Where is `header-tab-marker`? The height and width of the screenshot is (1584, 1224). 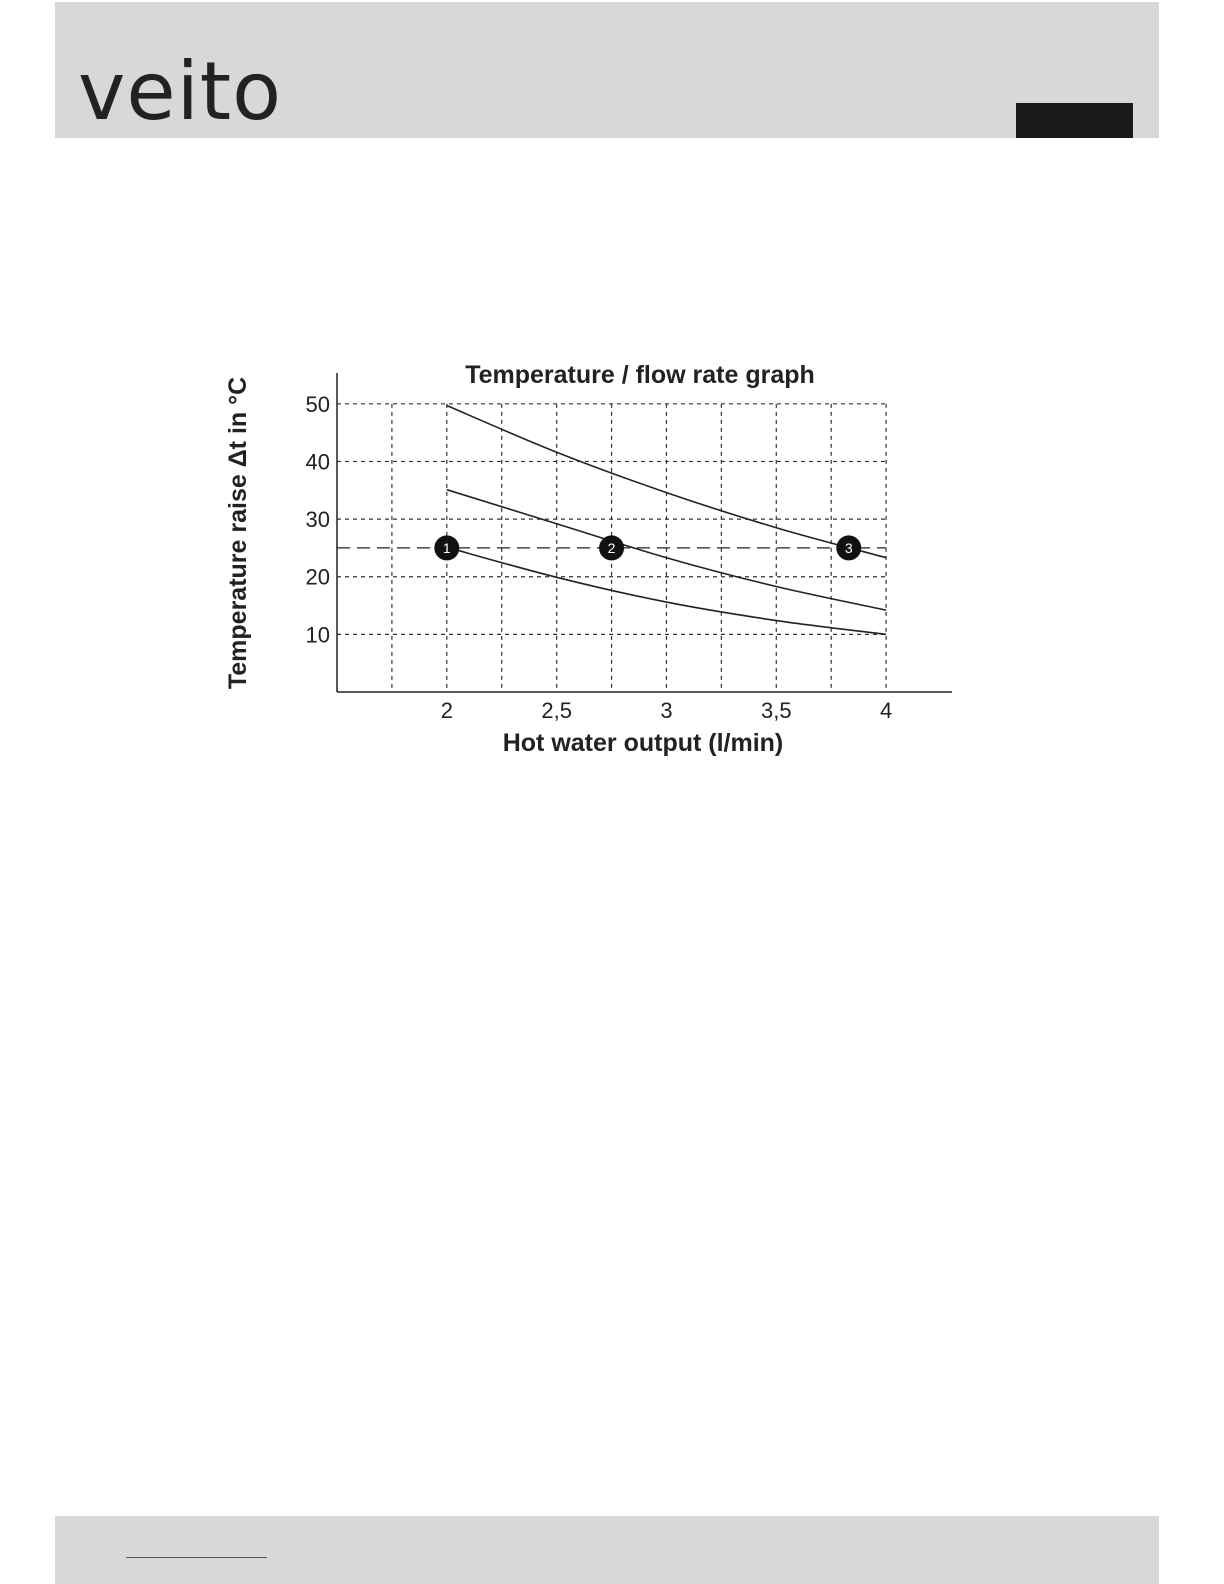
header-tab-marker is located at coordinates (1074, 120).